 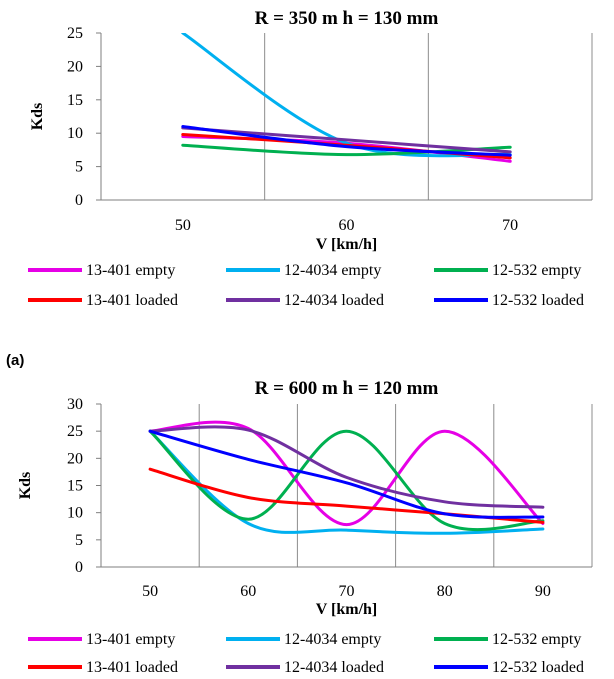 I want to click on x-tick-label: 80, so click(x=445, y=591).